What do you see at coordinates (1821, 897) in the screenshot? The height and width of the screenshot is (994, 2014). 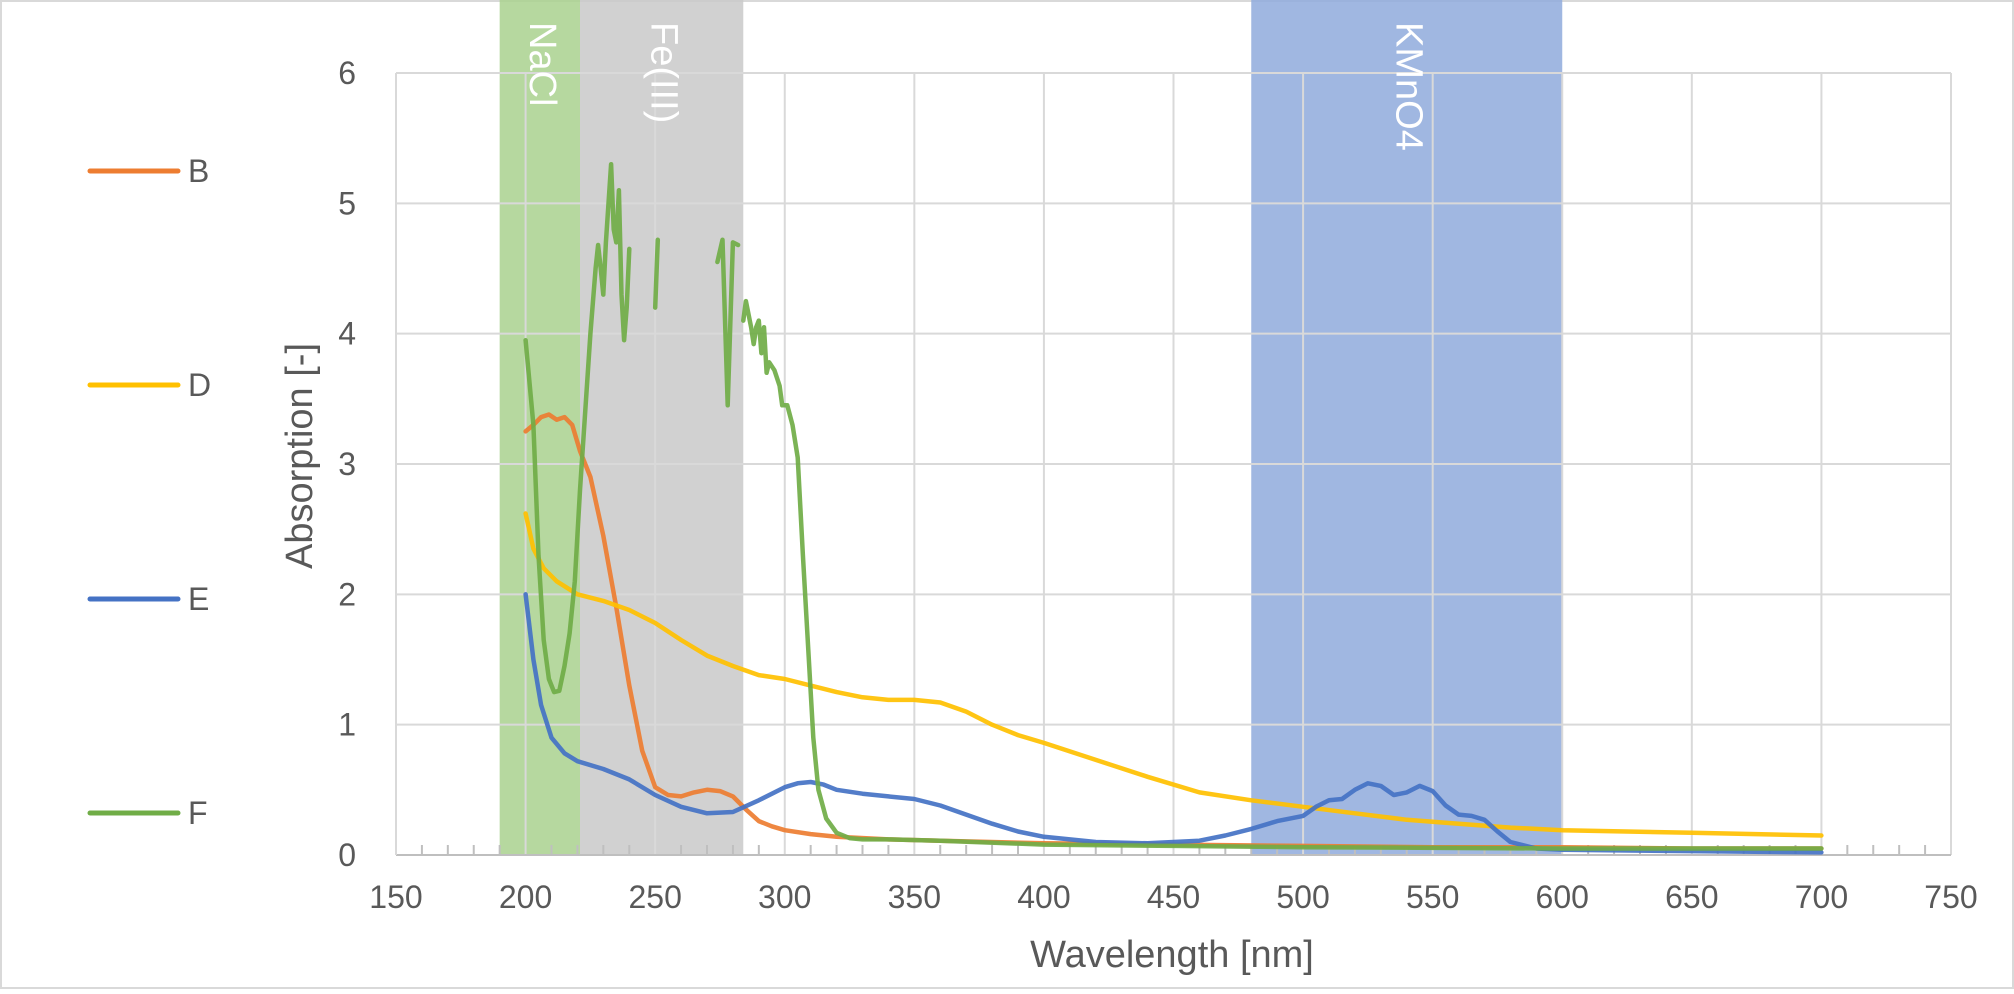 I see `x-tick-label: 700` at bounding box center [1821, 897].